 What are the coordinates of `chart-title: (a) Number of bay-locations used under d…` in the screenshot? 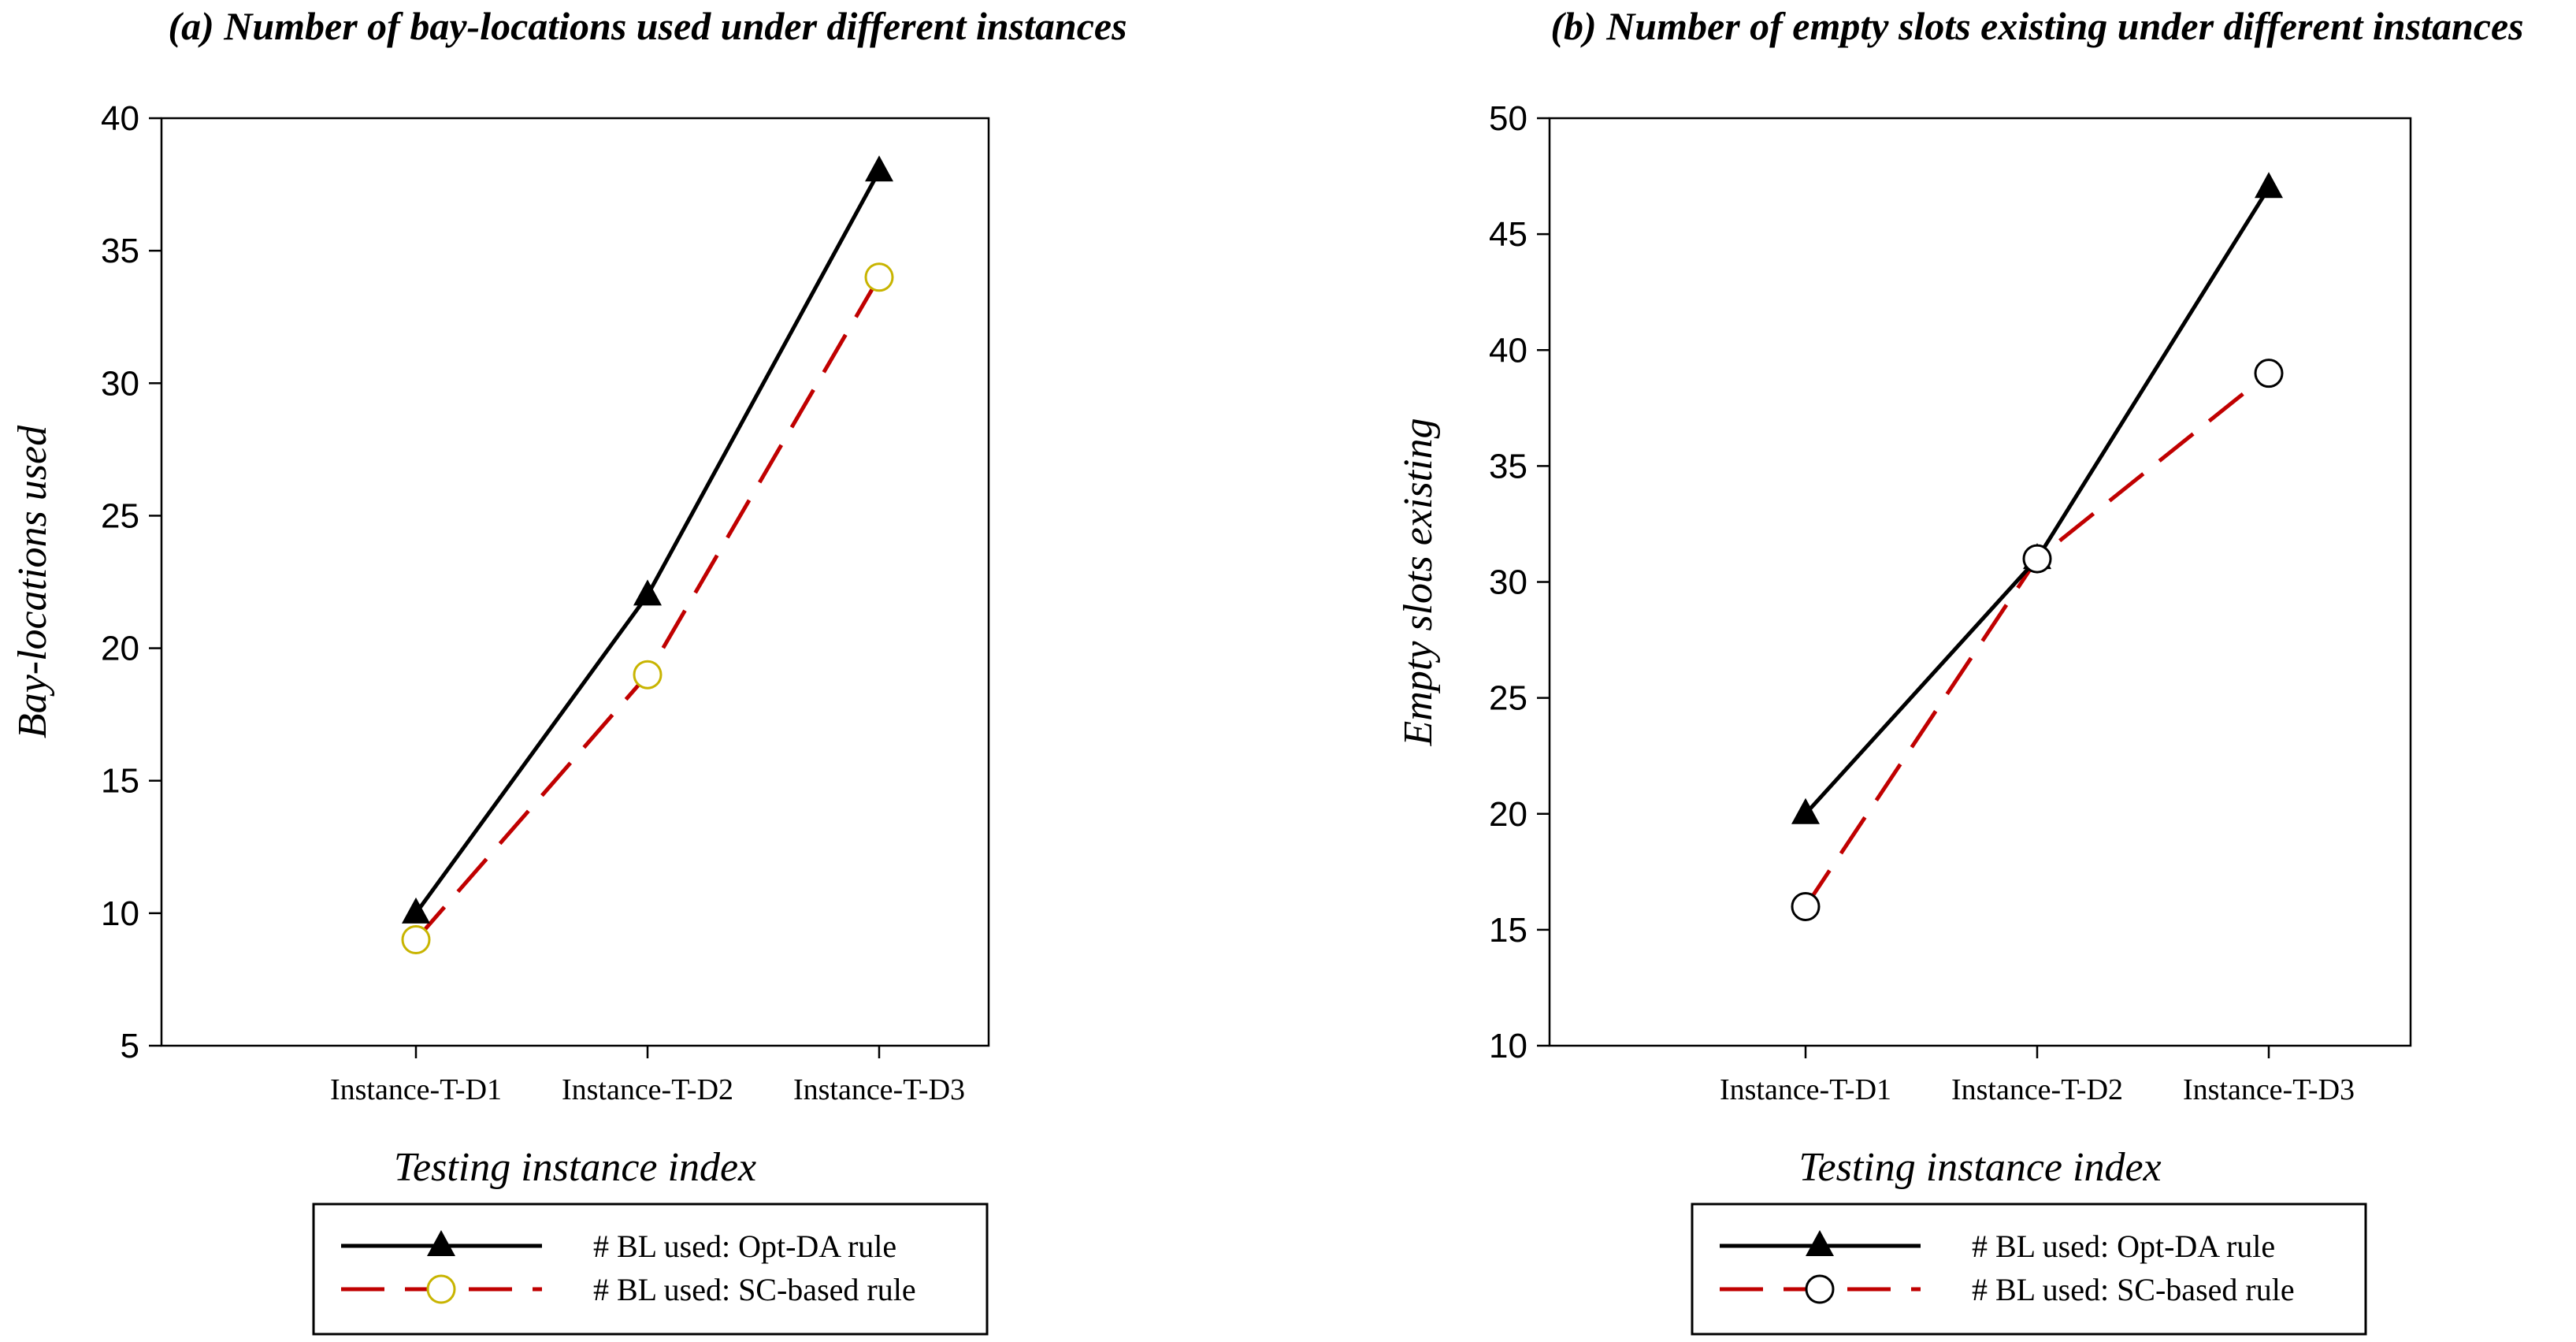 It's located at (647, 26).